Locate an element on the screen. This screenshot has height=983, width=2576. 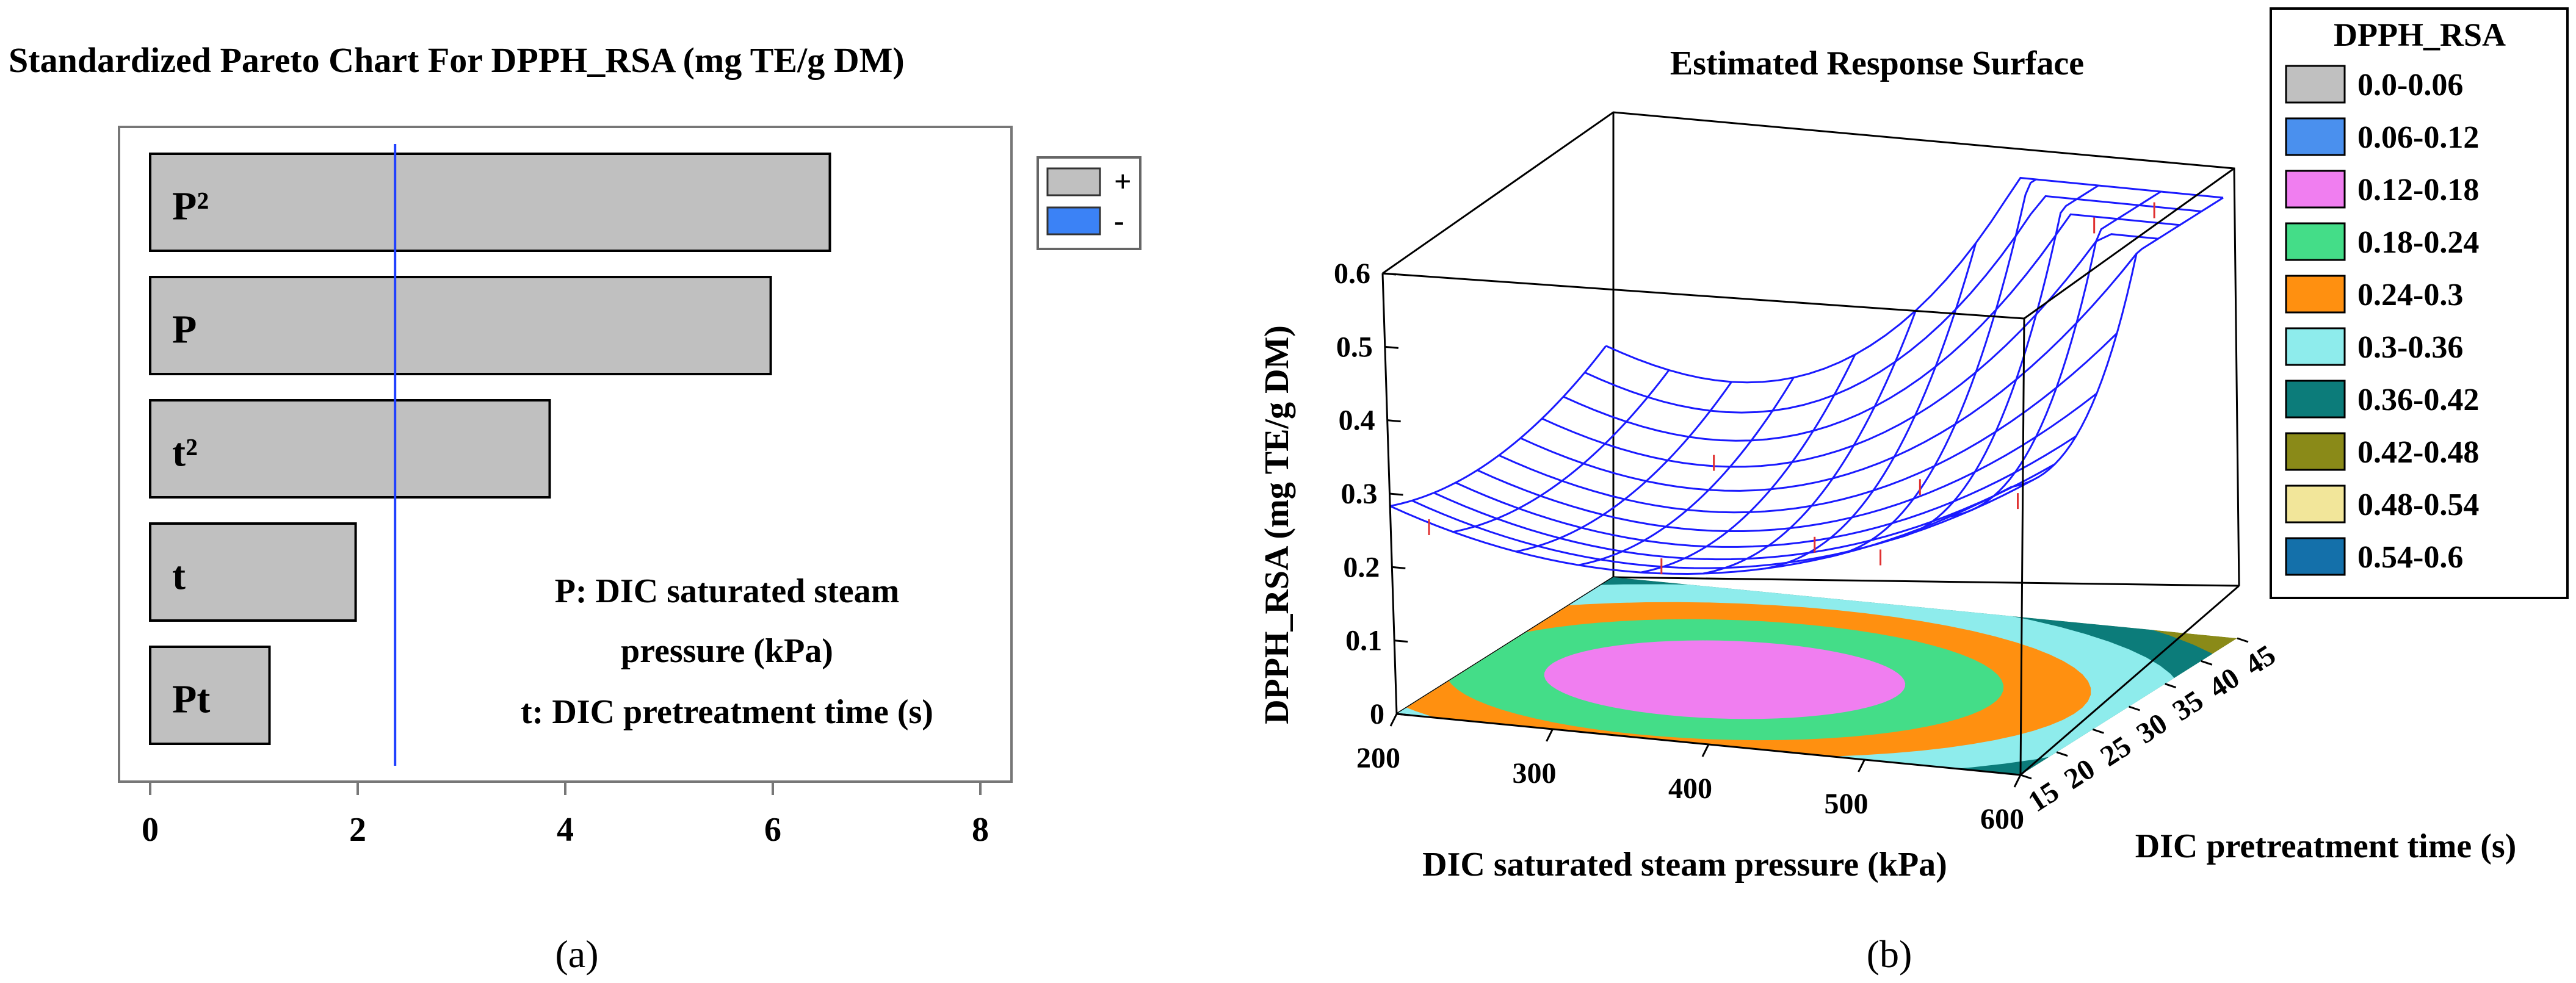
annotation-line-1: P: DIC saturated steam is located at coordinates (727, 591).